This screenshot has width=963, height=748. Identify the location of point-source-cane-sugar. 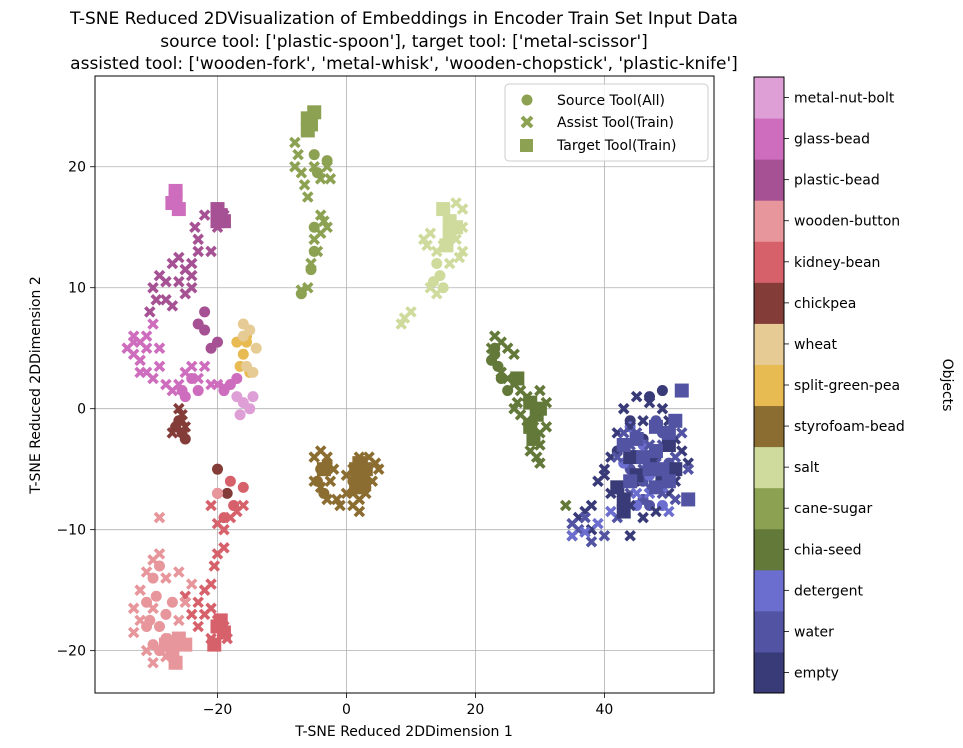
(314, 155).